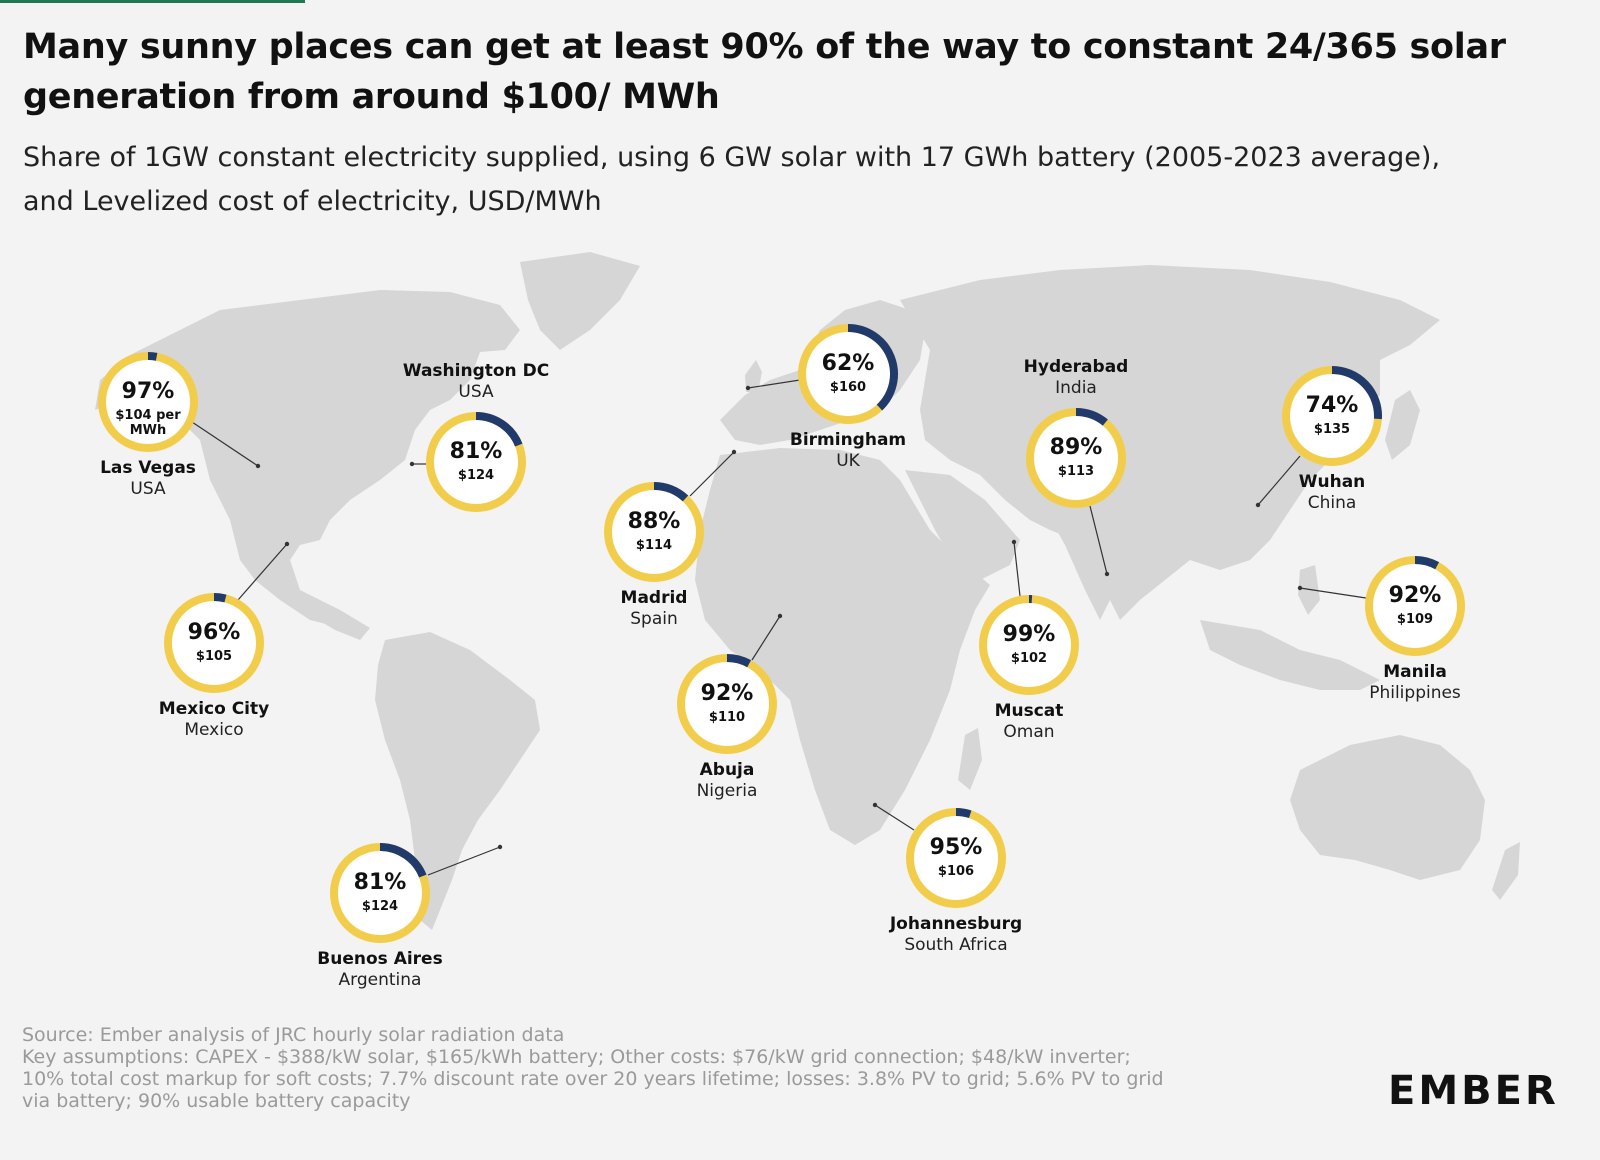 Image resolution: width=1600 pixels, height=1160 pixels. Describe the element at coordinates (970, 759) in the screenshot. I see `land-madagascar` at that location.